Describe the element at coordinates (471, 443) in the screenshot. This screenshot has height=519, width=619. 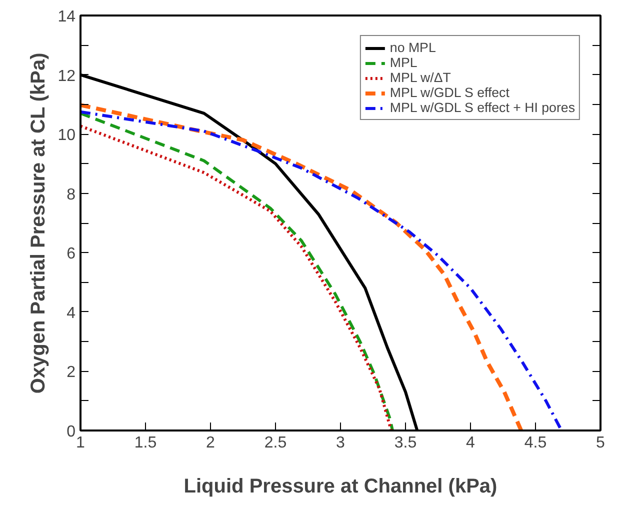
I see `x-tick-label: 4` at that location.